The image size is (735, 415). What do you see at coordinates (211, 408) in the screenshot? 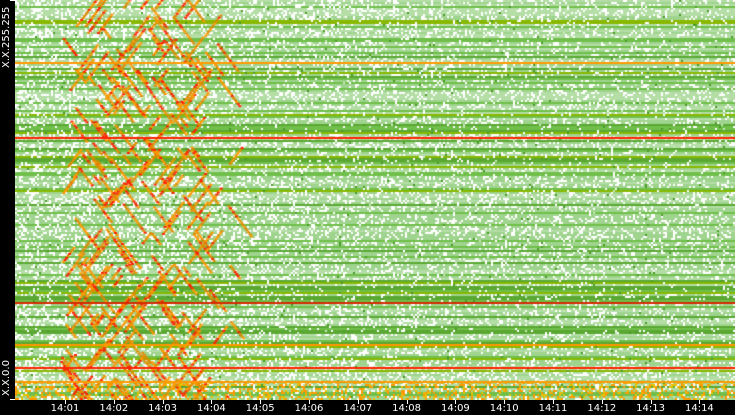
I see `x-tick-label: 14:04` at bounding box center [211, 408].